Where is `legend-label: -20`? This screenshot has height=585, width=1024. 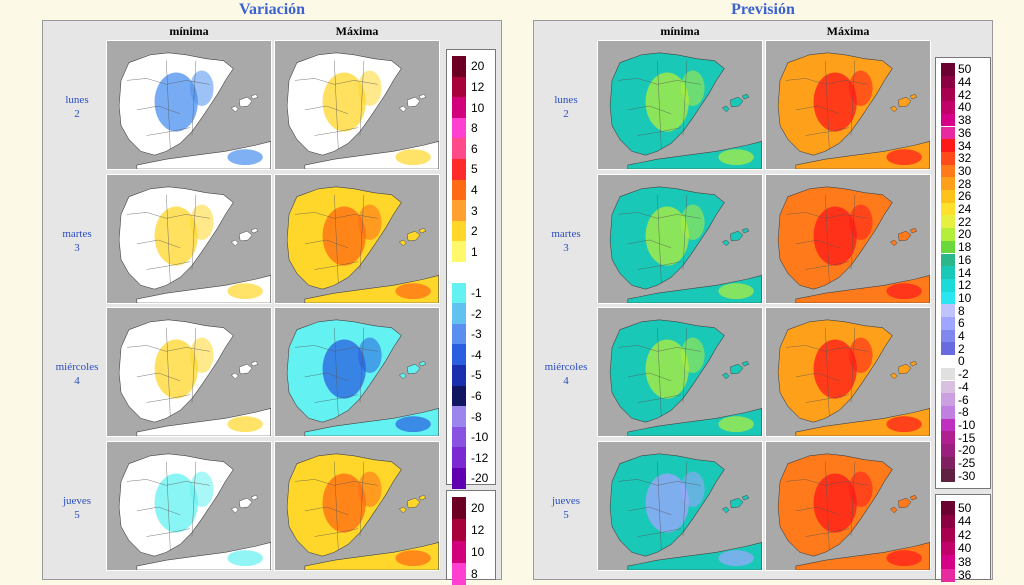
legend-label: -20 is located at coordinates (967, 450).